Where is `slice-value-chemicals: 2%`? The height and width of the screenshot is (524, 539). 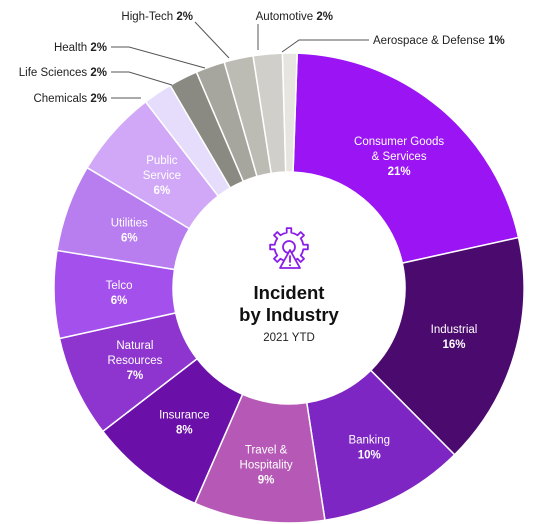 slice-value-chemicals: 2% is located at coordinates (98, 99).